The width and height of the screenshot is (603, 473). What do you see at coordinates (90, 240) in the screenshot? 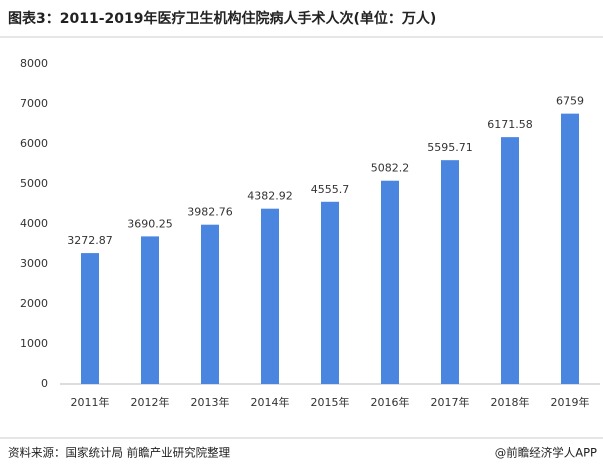
I see `value-label: 3272.87` at bounding box center [90, 240].